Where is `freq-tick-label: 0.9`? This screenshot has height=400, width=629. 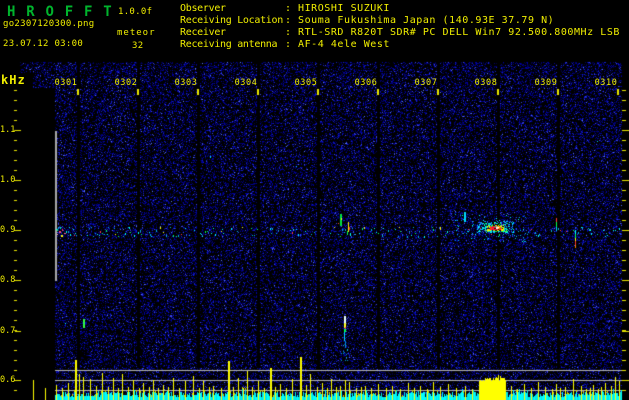 freq-tick-label: 0.9 is located at coordinates (8, 230).